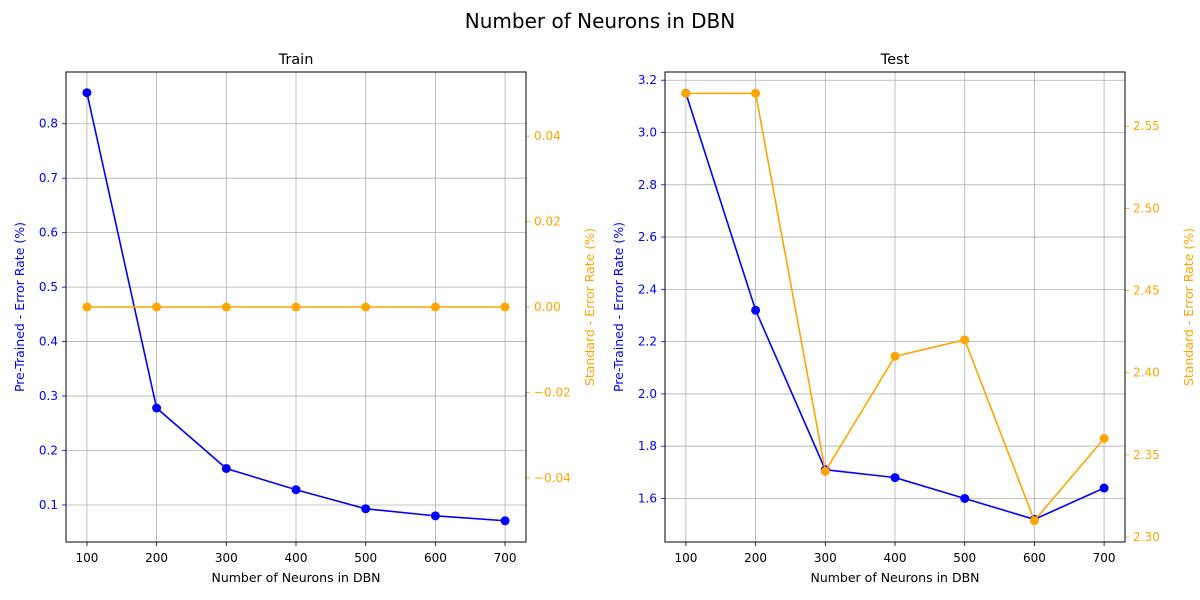 This screenshot has width=1200, height=600. I want to click on left-y-tick-label: 0.4, so click(48, 342).